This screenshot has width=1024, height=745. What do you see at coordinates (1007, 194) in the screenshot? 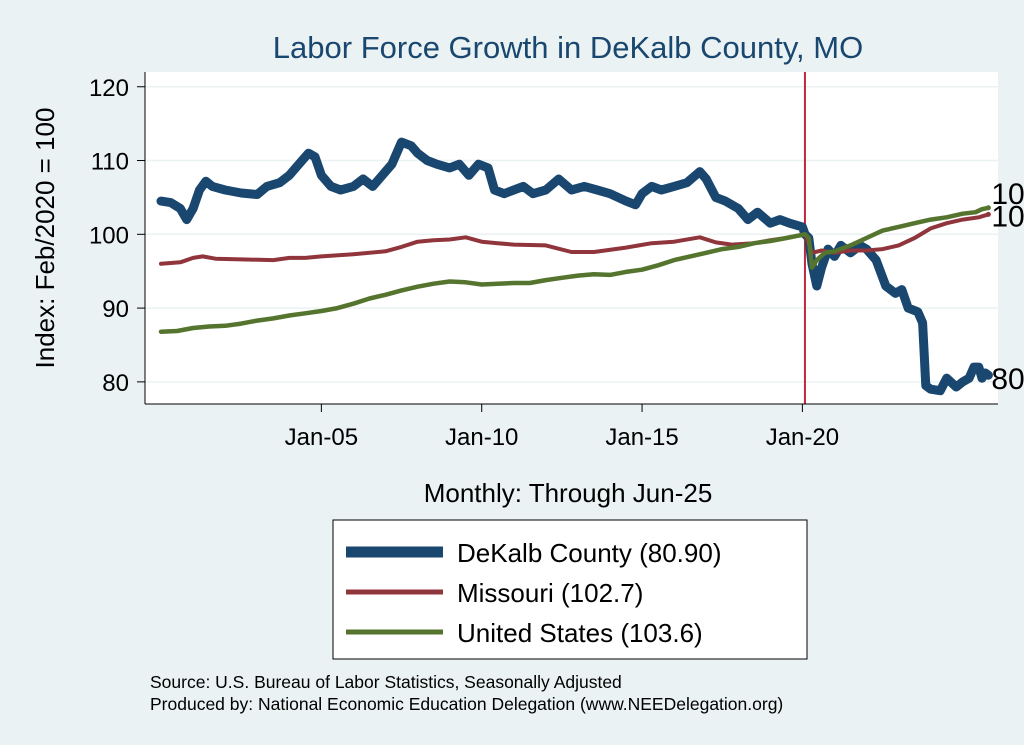
I see `end-label-us: 103.6` at bounding box center [1007, 194].